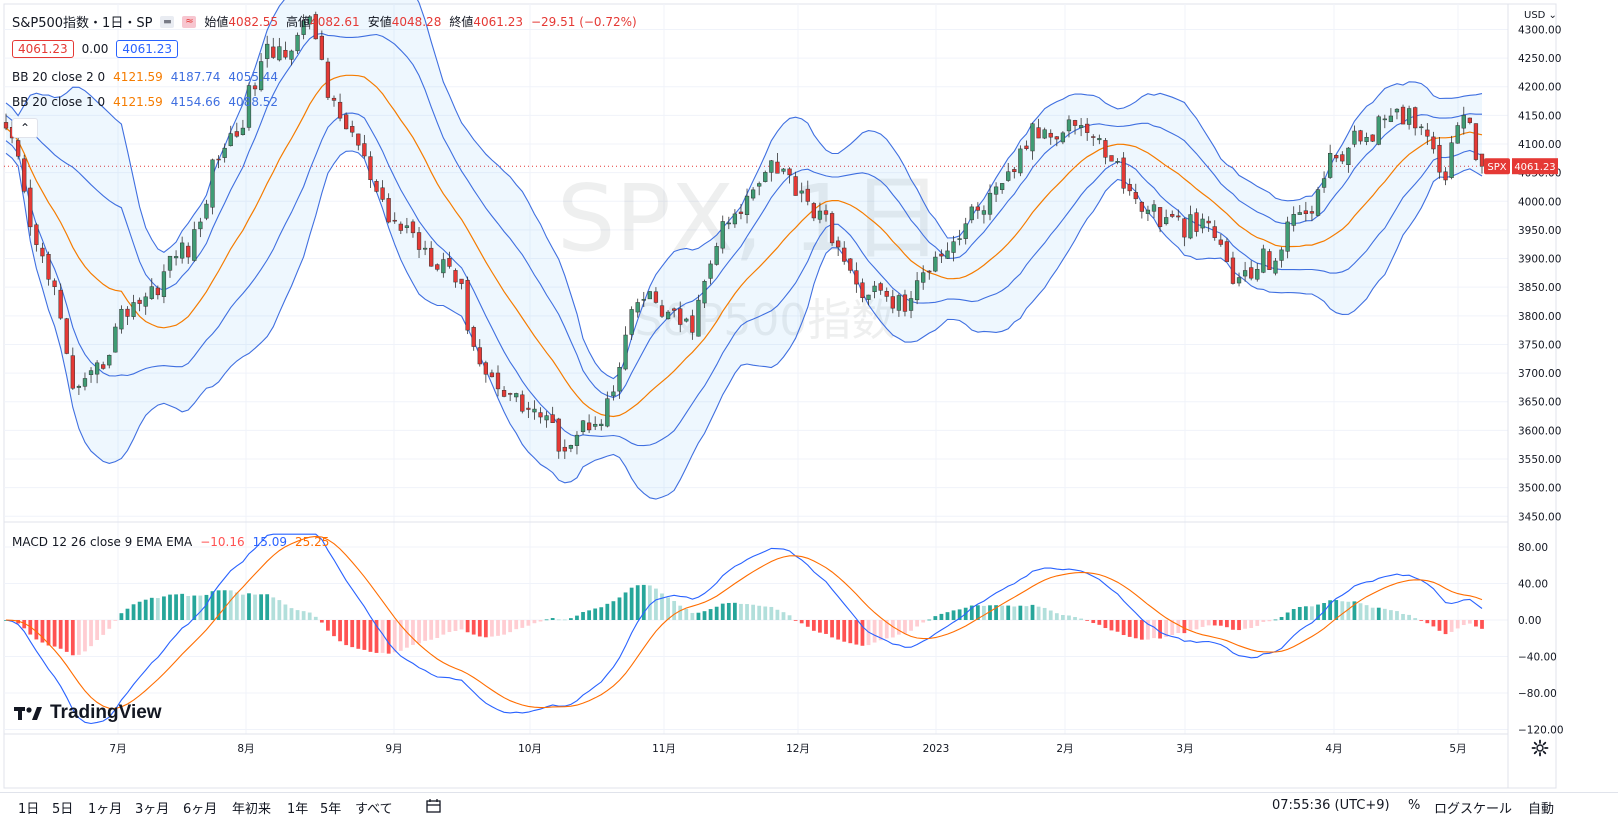 This screenshot has width=1618, height=830. Describe the element at coordinates (106, 712) in the screenshot. I see `brand-name: TradingView` at that location.